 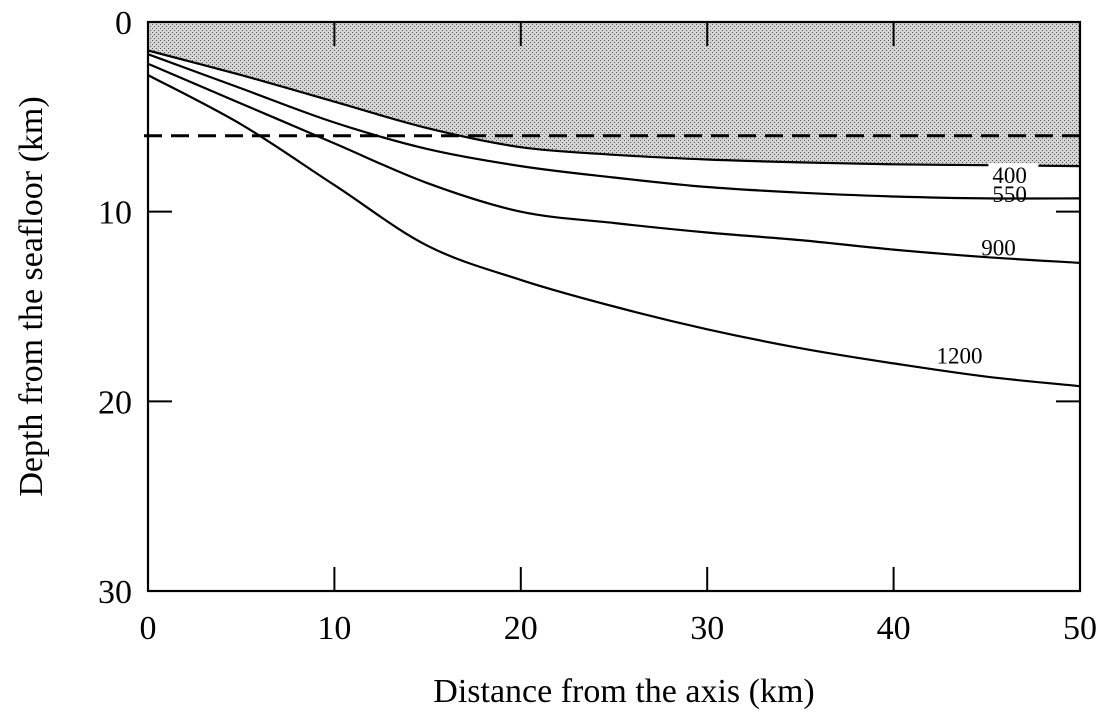 What do you see at coordinates (623, 691) in the screenshot?
I see `x-axis-title: Distance from the axis (km)` at bounding box center [623, 691].